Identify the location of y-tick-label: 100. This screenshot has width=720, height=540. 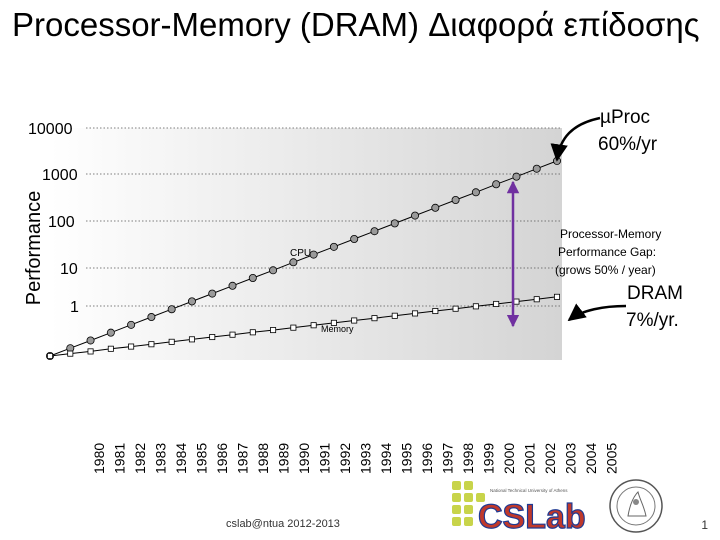
(61, 222).